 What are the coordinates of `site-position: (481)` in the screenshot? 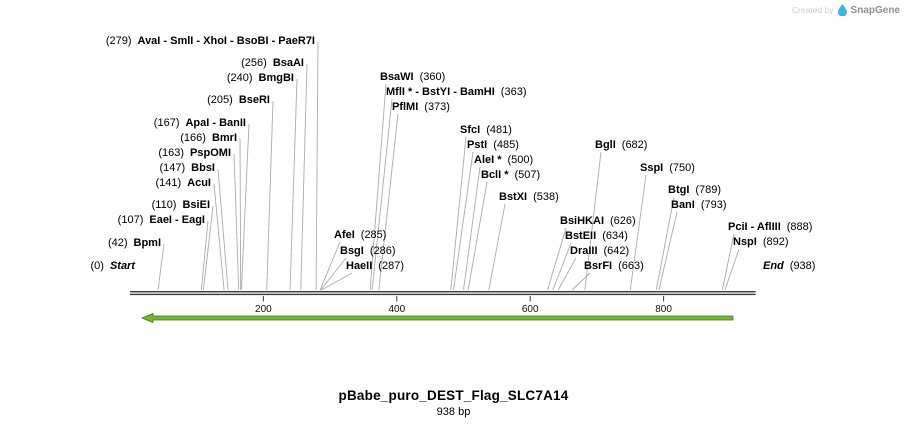 It's located at (499, 130).